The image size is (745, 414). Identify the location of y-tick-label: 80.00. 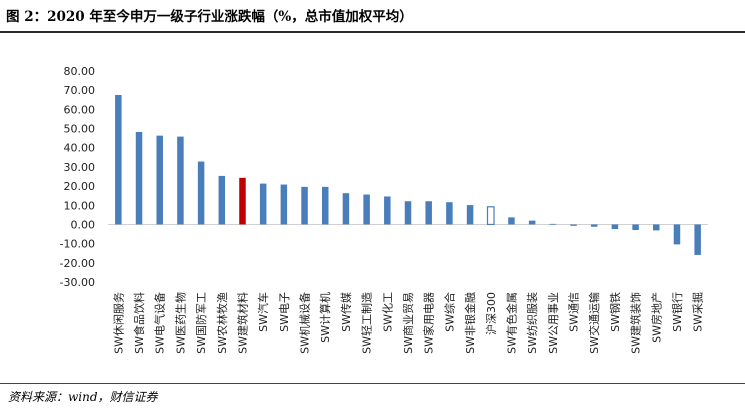
(80, 71).